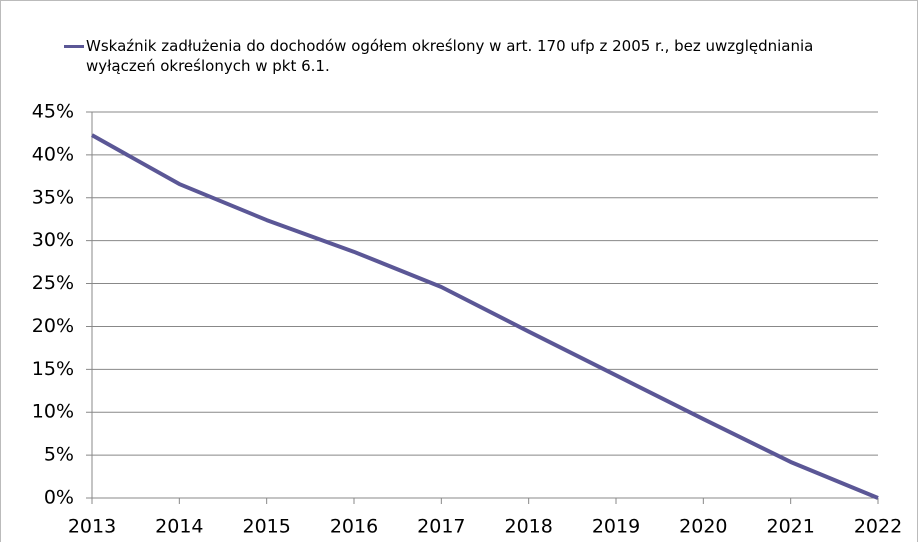 Image resolution: width=919 pixels, height=542 pixels. I want to click on y-tick-label: 5%, so click(59, 455).